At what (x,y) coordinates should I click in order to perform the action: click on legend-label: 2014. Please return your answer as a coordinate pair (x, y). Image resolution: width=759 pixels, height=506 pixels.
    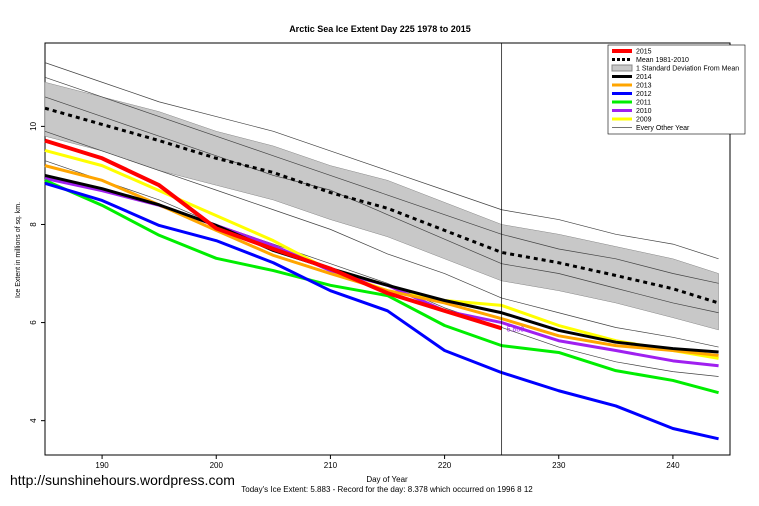
    Looking at the image, I should click on (644, 77).